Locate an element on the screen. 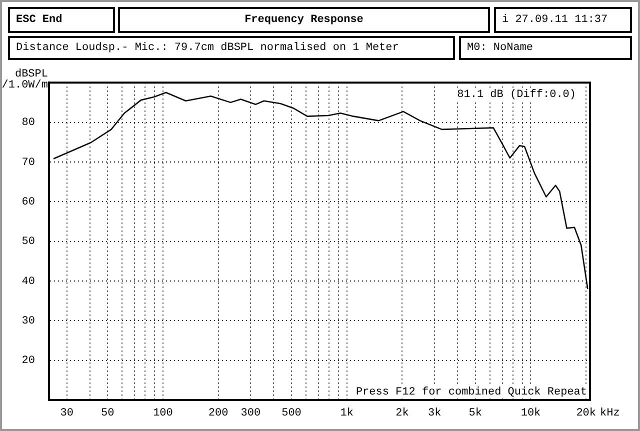 The height and width of the screenshot is (431, 640). x-tick-label: 2k is located at coordinates (403, 414).